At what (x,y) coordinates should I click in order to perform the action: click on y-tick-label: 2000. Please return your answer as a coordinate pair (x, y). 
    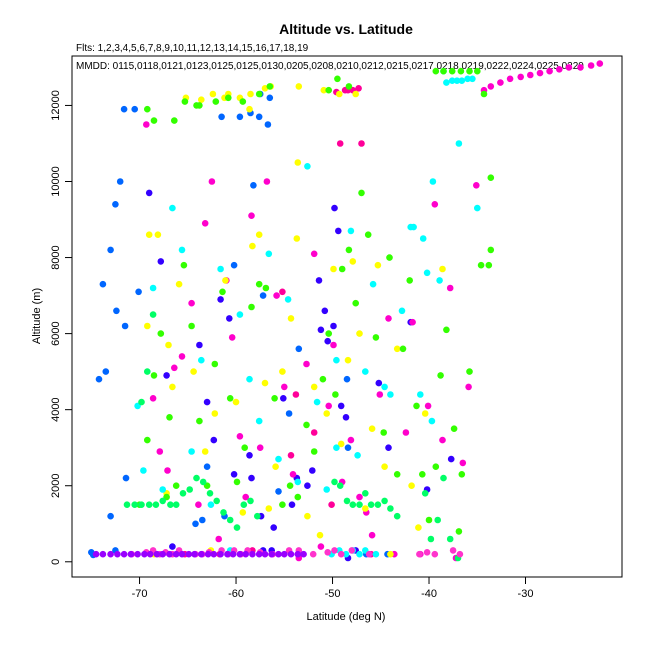
    Looking at the image, I should click on (56, 485).